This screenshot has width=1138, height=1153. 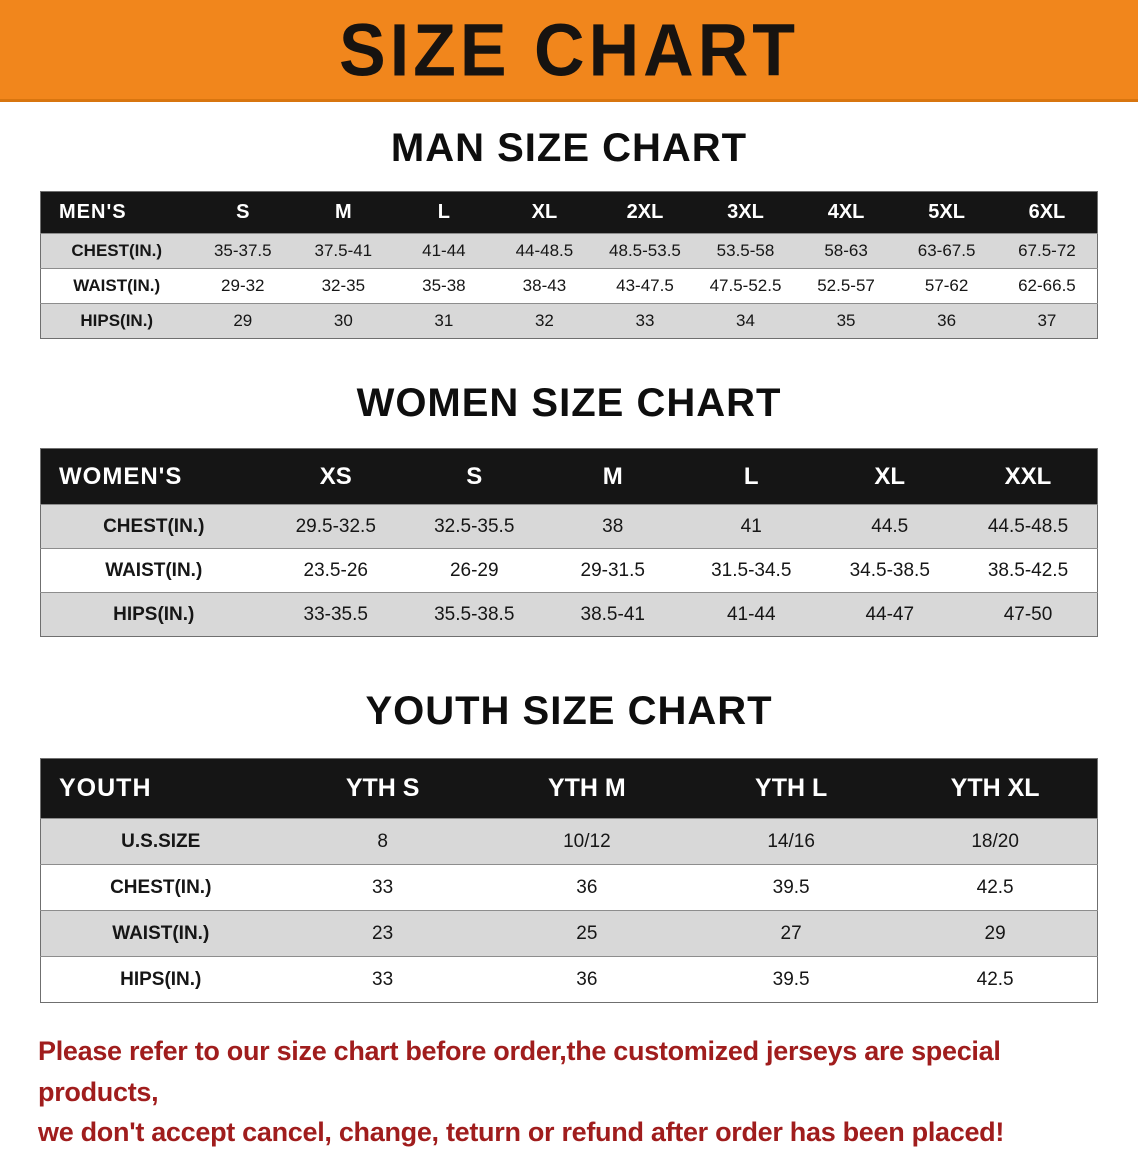 I want to click on size-cell: 47-50, so click(x=1028, y=614).